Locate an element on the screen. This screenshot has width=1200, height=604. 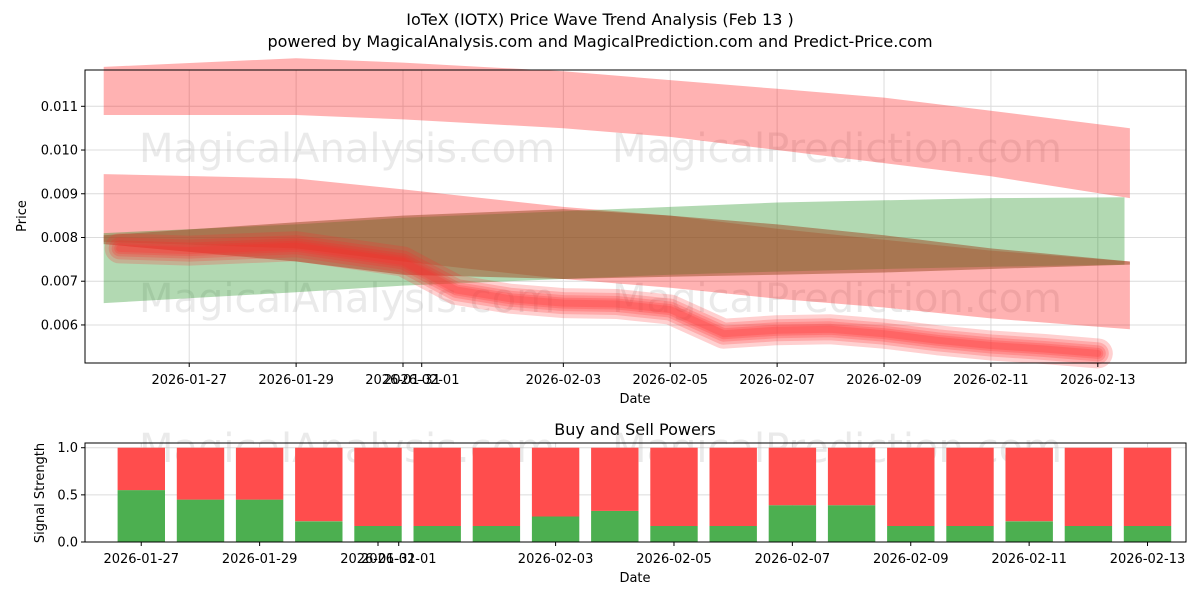
price-y-tick-label: 0.009 is located at coordinates (59, 194).